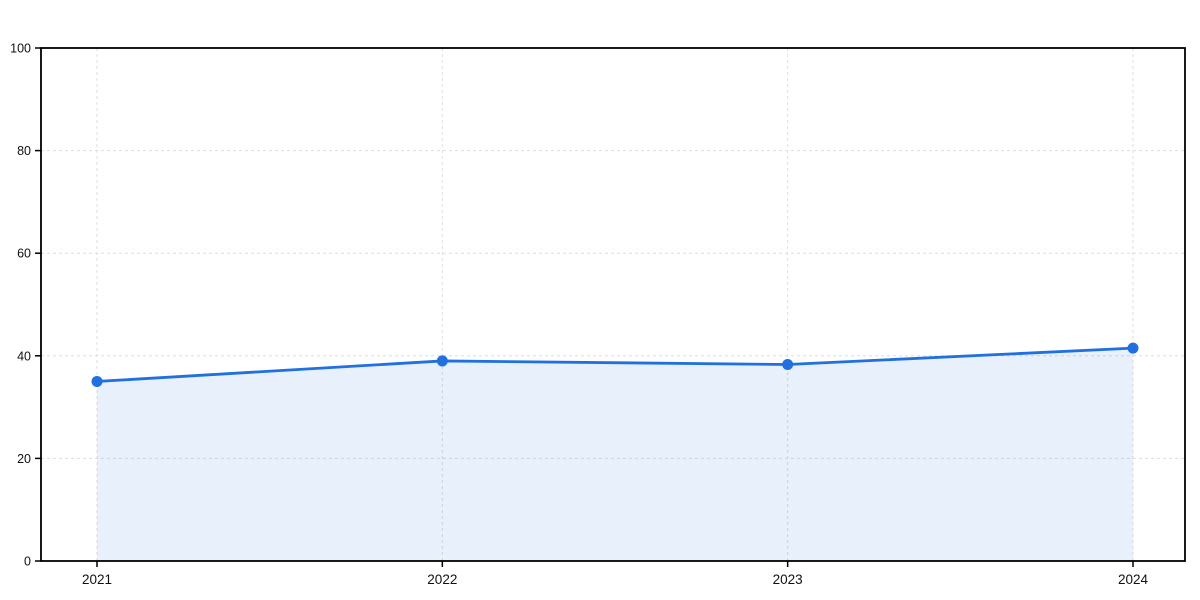  Describe the element at coordinates (24, 254) in the screenshot. I see `y-tick-label: 60` at that location.